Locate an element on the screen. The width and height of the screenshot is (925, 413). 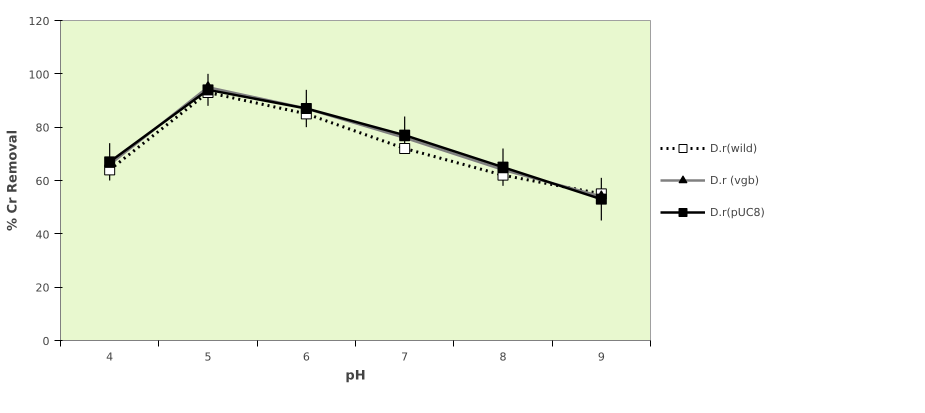
x-tick-label: 8 is located at coordinates (503, 357).